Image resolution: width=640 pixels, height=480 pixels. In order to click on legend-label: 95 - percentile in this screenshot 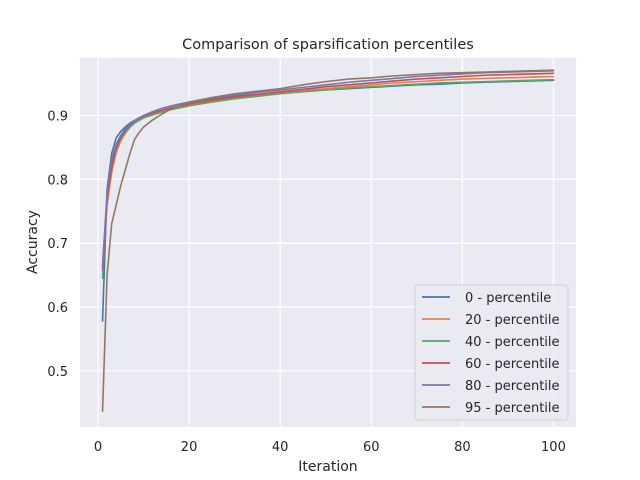, I will do `click(512, 408)`.